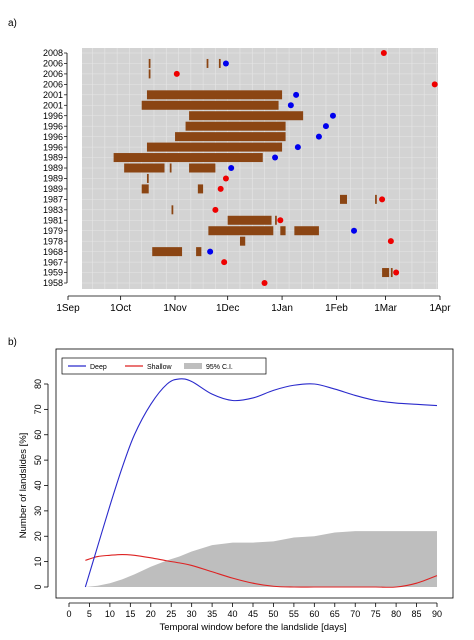 The image size is (474, 640). Describe the element at coordinates (130, 614) in the screenshot. I see `panel-b-x-tick-label: 15` at that location.